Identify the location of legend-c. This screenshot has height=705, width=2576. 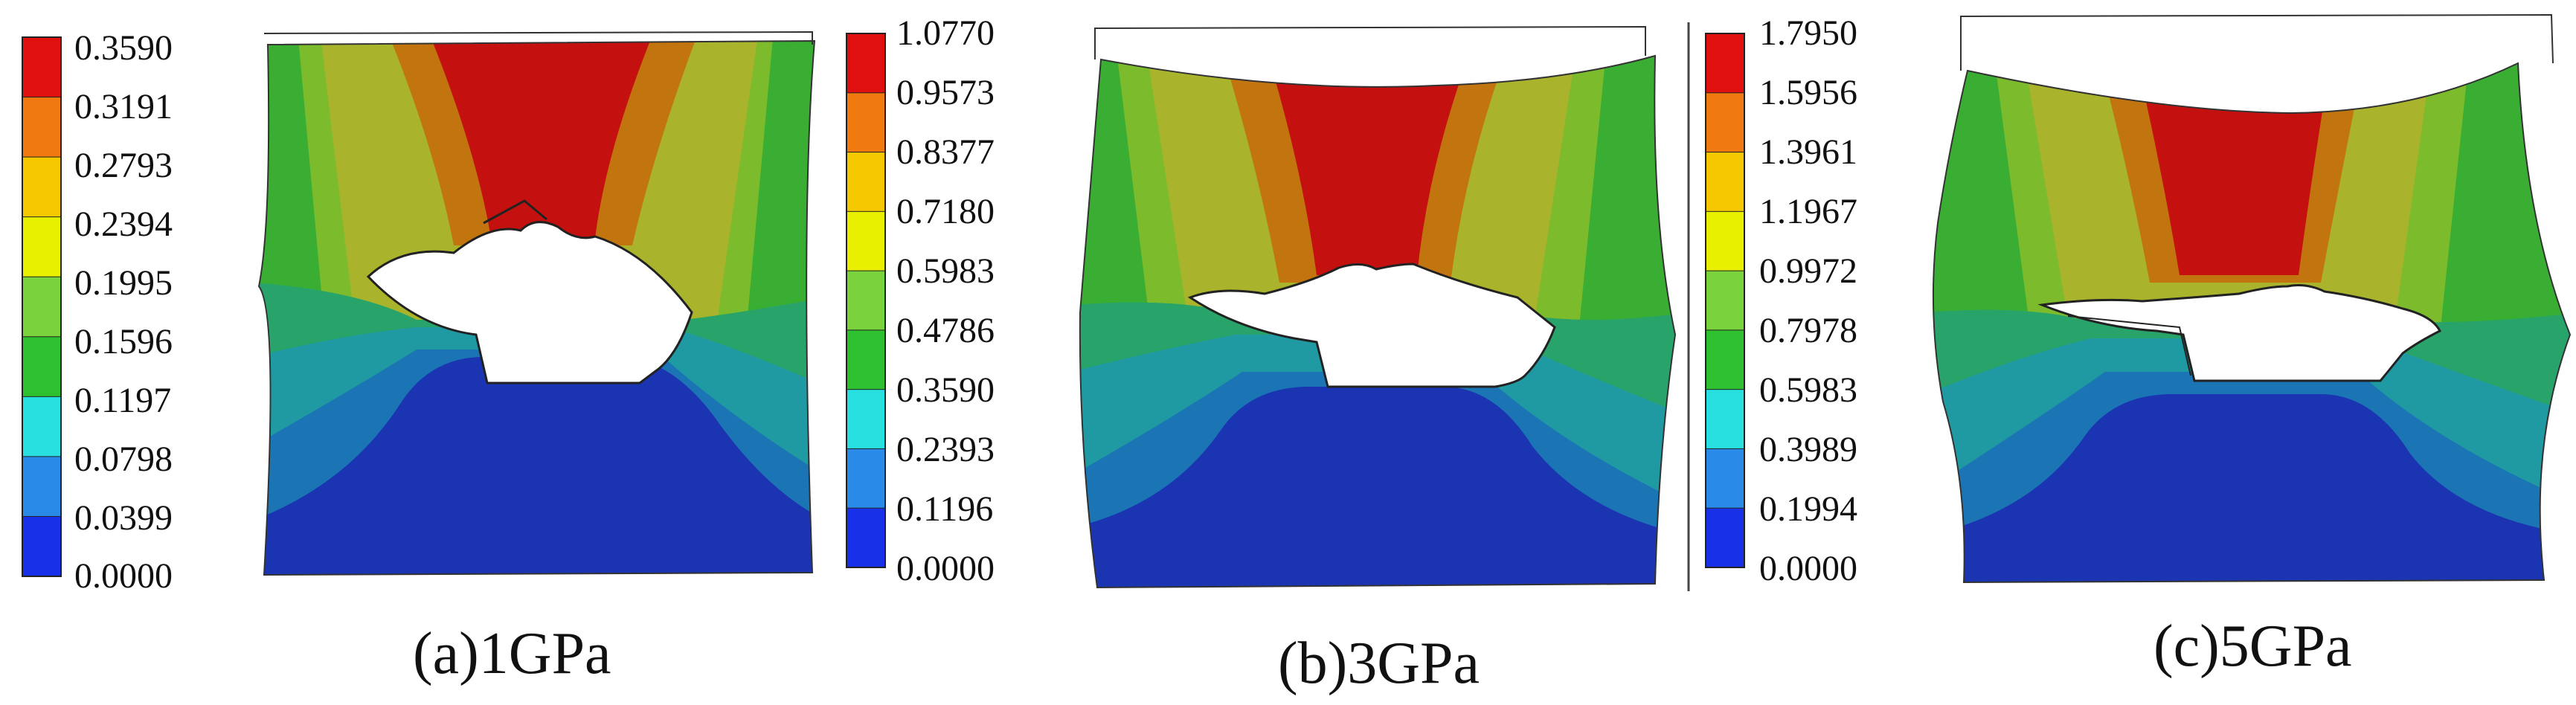
(1725, 301).